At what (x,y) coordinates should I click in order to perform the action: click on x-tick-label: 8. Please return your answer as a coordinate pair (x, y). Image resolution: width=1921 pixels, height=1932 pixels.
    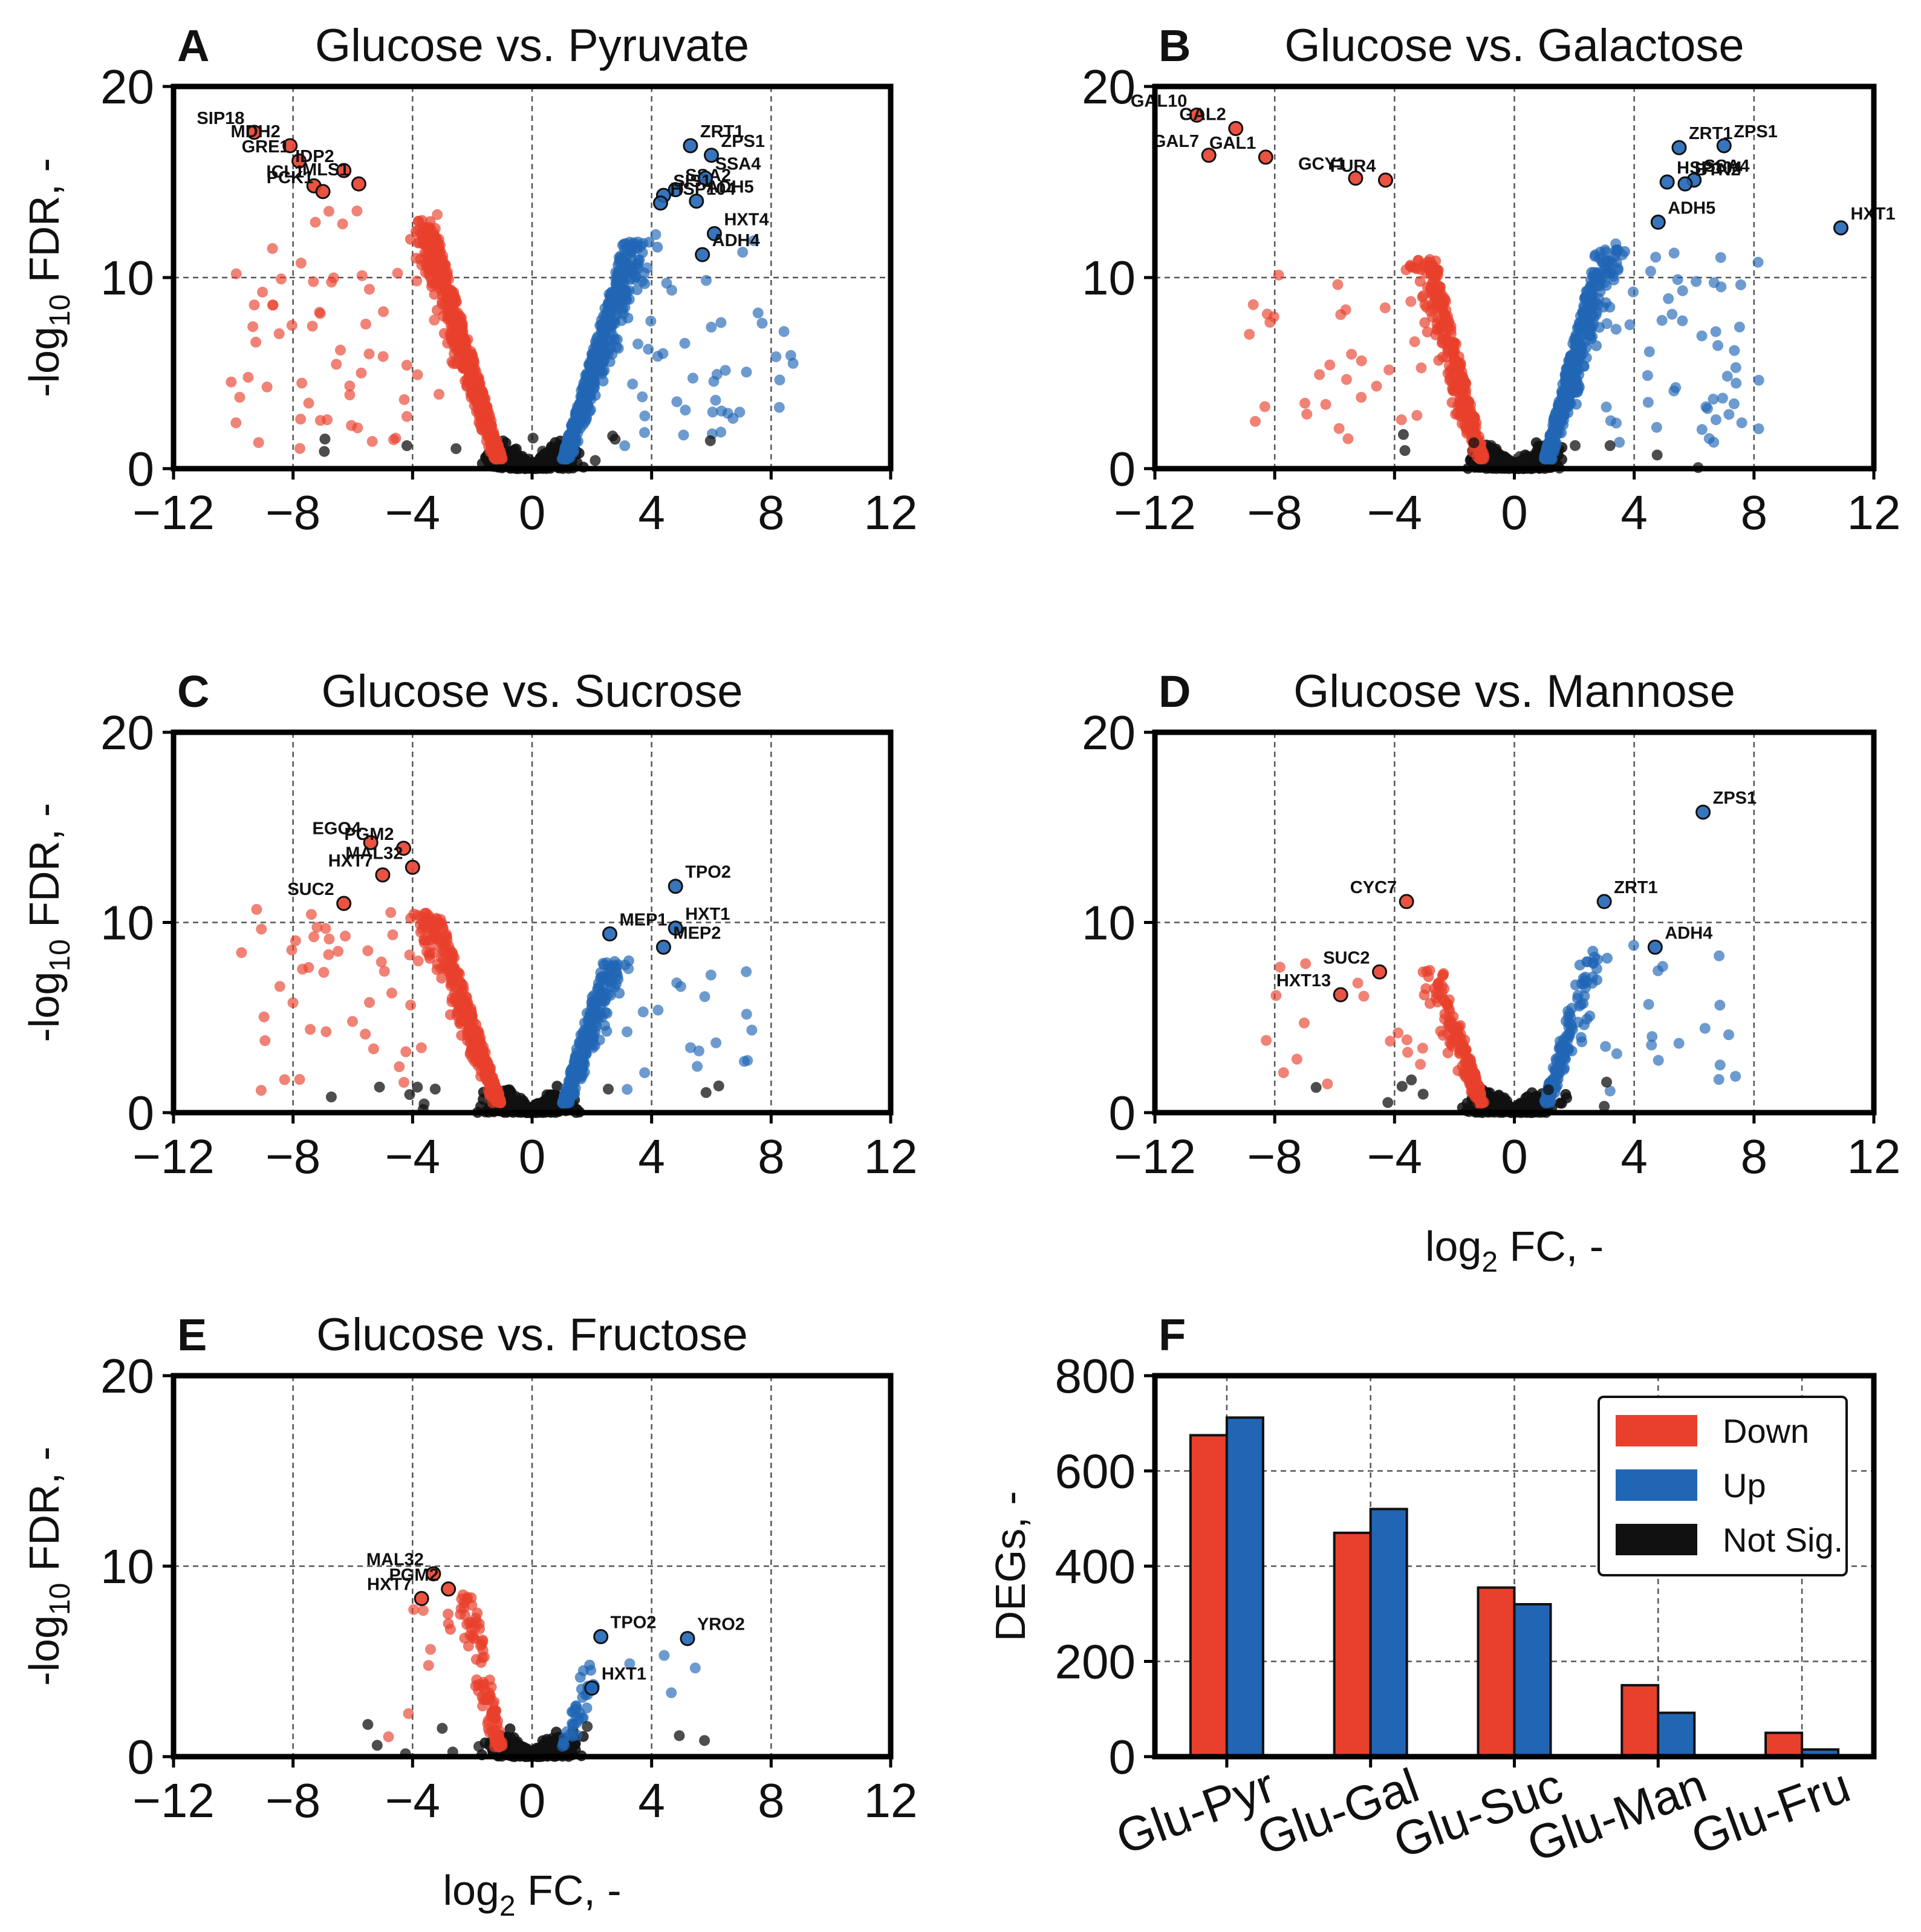
    Looking at the image, I should click on (1754, 1156).